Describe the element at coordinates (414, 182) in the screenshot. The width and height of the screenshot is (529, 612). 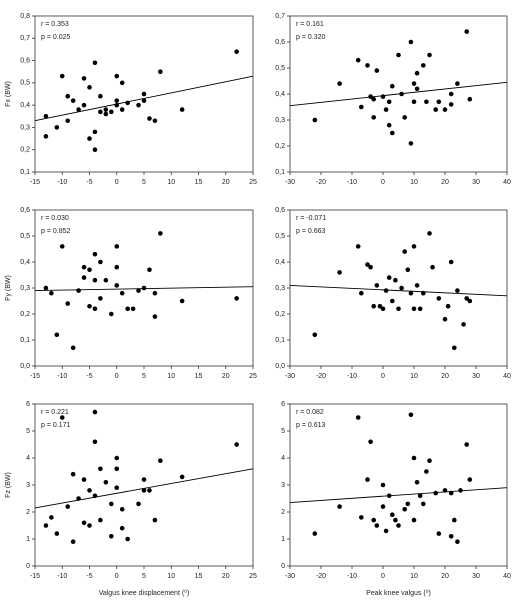
I see `x-tick-label: 10` at that location.